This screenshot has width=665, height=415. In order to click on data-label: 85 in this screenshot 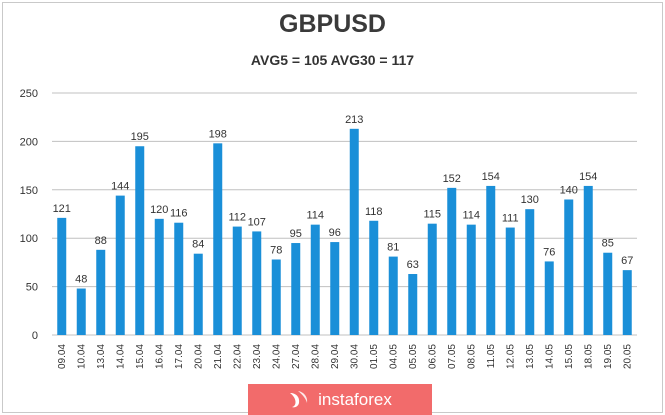, I will do `click(608, 244)`.